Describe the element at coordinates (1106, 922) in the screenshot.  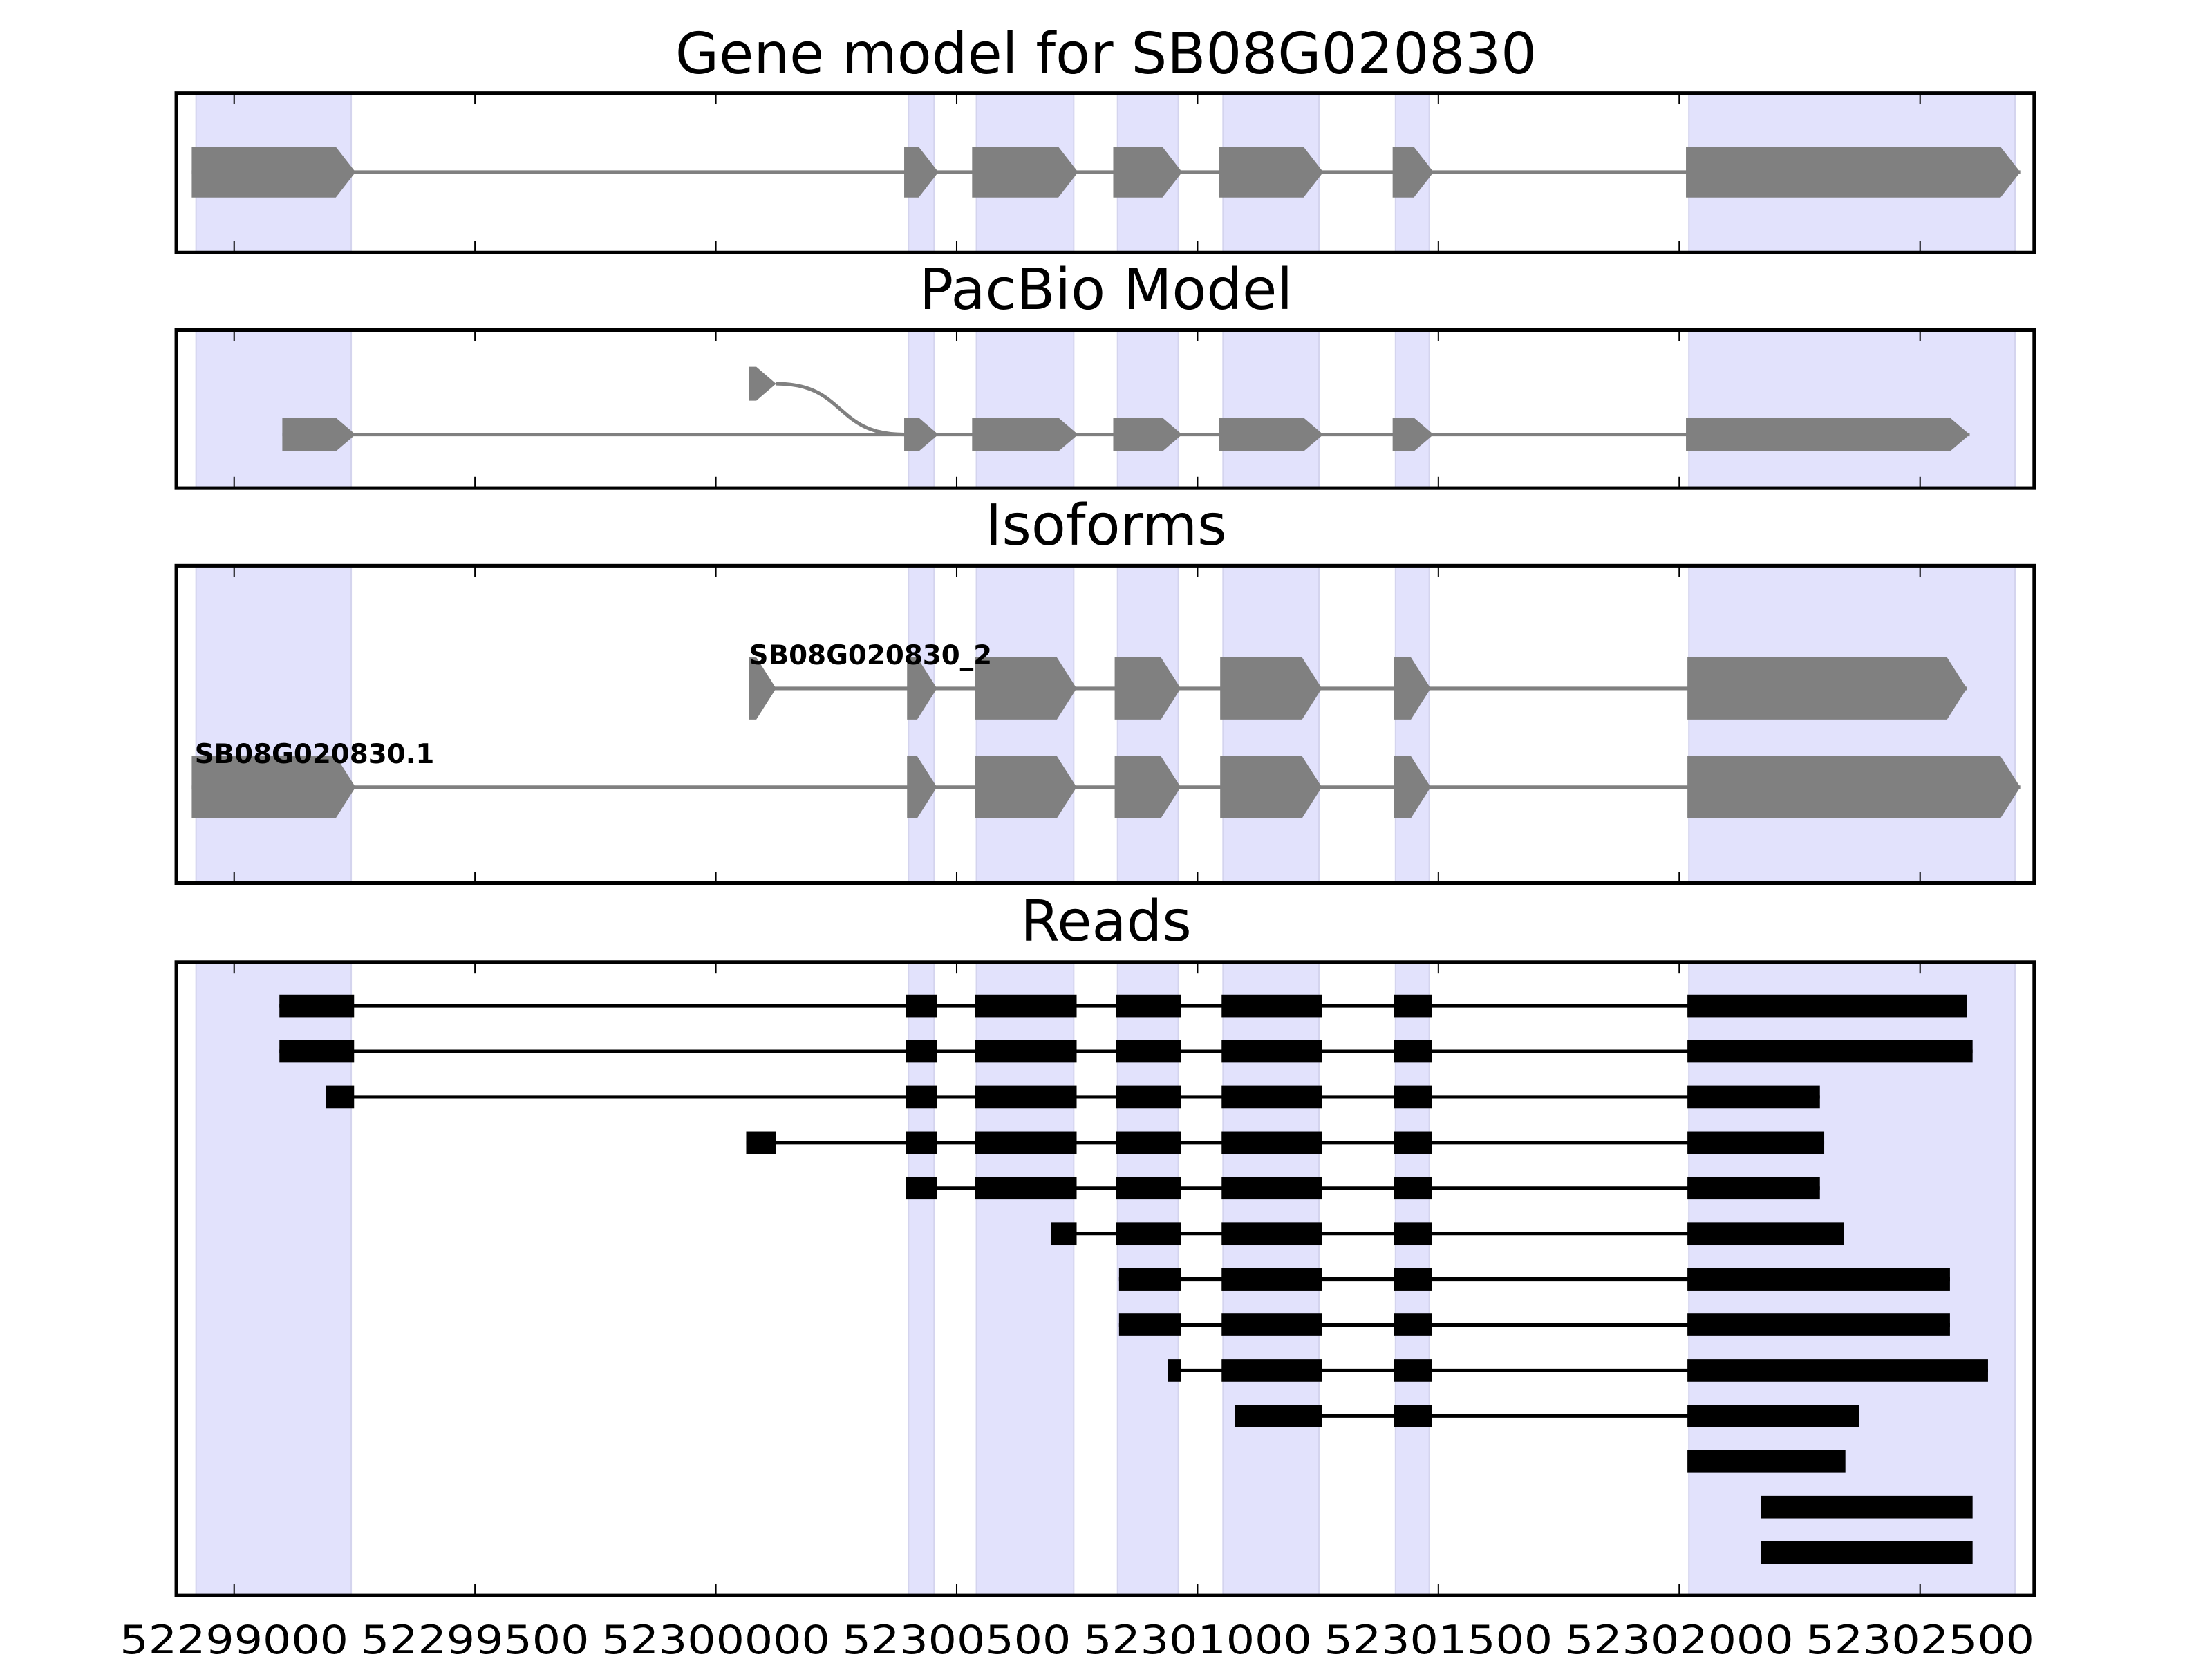
I see `panel-title-reads: Reads` at that location.